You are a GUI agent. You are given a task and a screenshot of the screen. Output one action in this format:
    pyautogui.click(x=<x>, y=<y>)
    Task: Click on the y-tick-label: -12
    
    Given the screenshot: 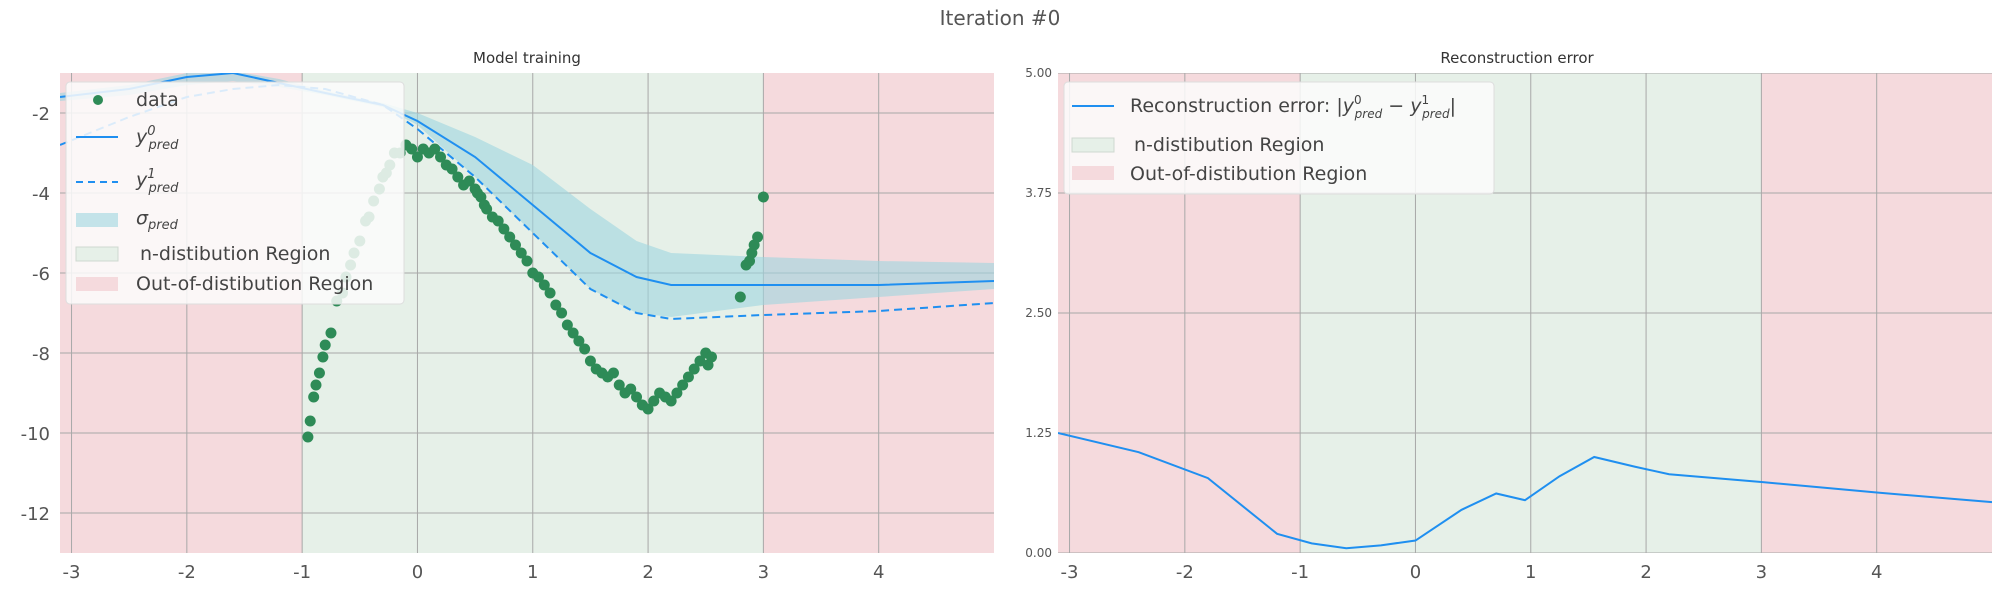 What is the action you would take?
    pyautogui.click(x=35, y=514)
    